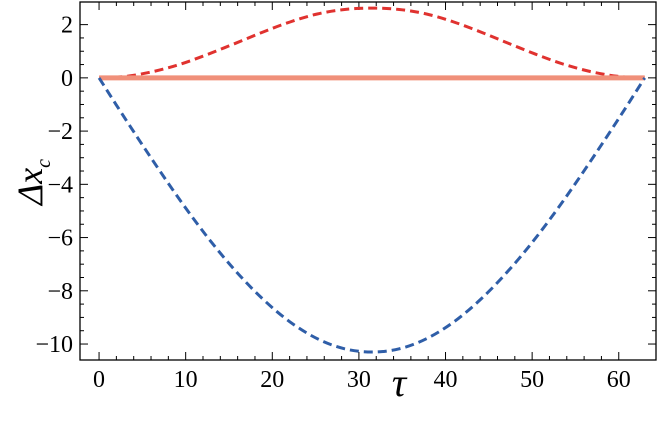 The height and width of the screenshot is (427, 664). What do you see at coordinates (359, 380) in the screenshot?
I see `x-tick-label: 30` at bounding box center [359, 380].